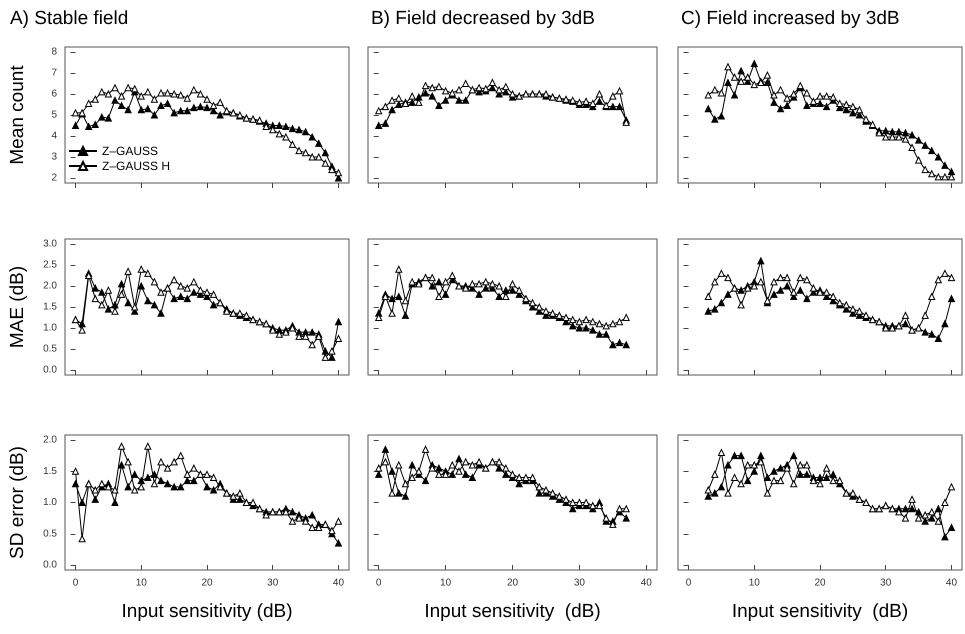 The width and height of the screenshot is (965, 634). Describe the element at coordinates (130, 151) in the screenshot. I see `legend-label: Z–GAUSS` at that location.